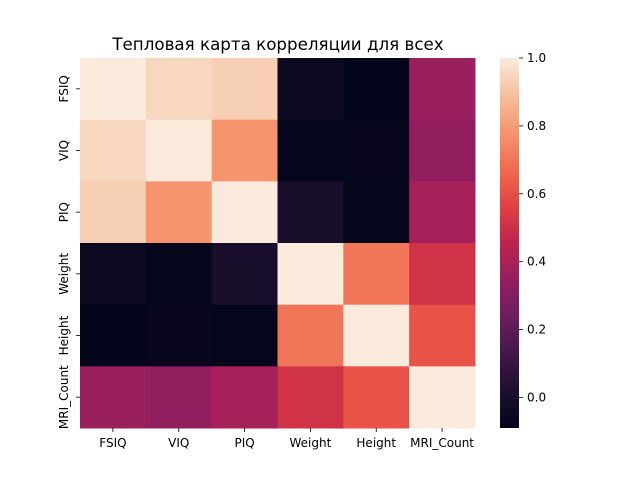 The height and width of the screenshot is (480, 640). What do you see at coordinates (64, 150) in the screenshot?
I see `y-tick-label: VIQ` at bounding box center [64, 150].